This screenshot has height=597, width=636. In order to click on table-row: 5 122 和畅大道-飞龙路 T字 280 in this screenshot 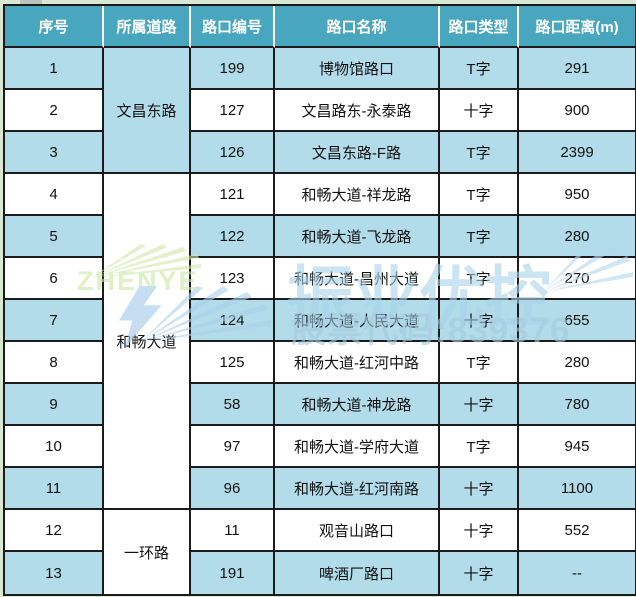, I will do `click(320, 237)`.